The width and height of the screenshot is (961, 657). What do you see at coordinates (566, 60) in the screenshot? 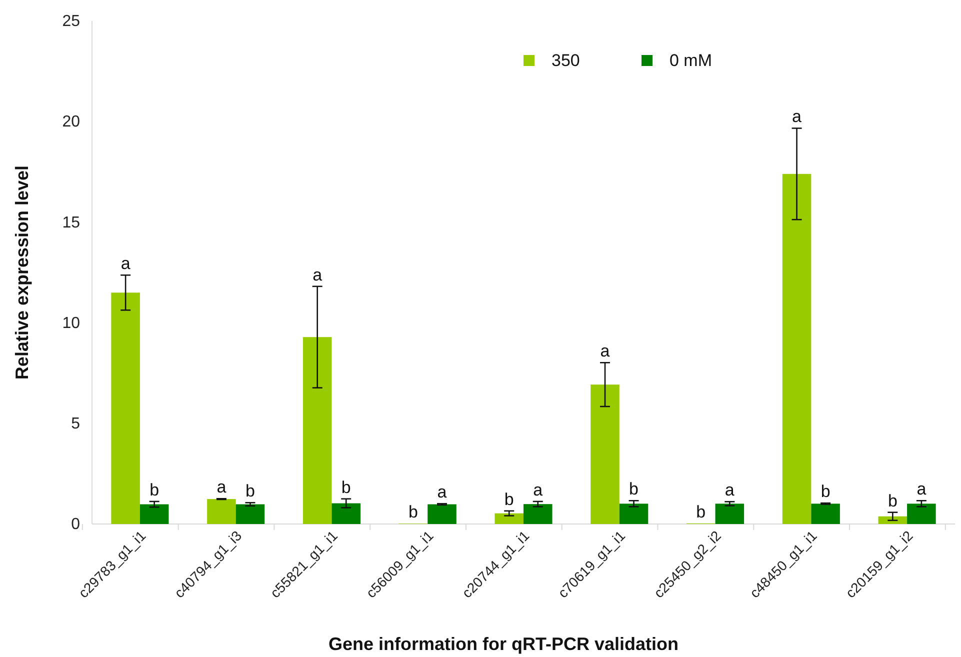
I see `legend-label: 350` at bounding box center [566, 60].